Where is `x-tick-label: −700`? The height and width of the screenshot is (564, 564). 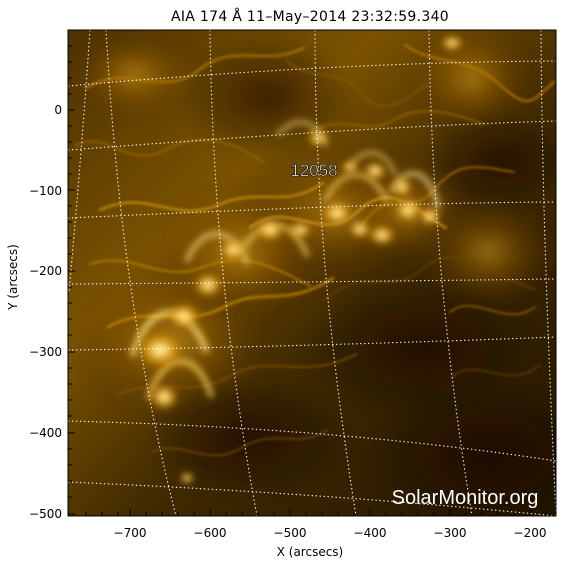 x-tick-label: −700 is located at coordinates (130, 533).